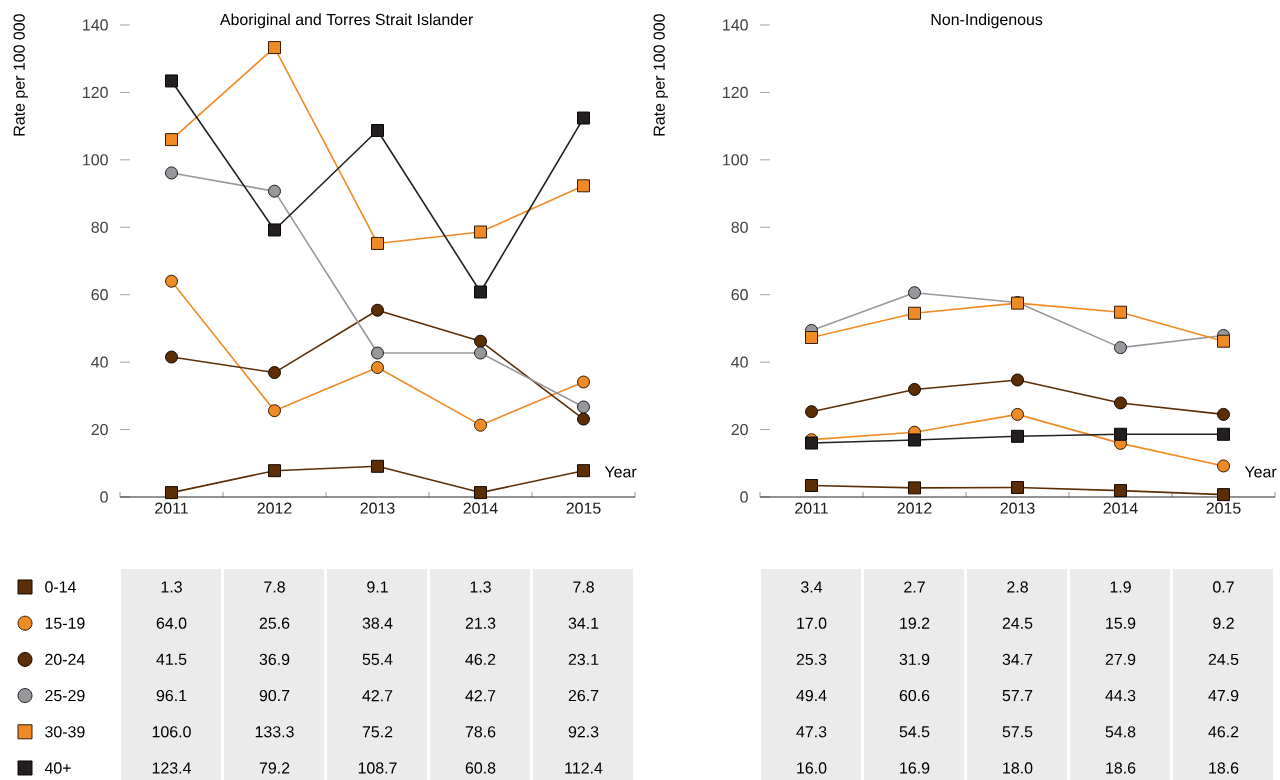 Image resolution: width=1280 pixels, height=780 pixels. I want to click on data-label: 42.7, so click(377, 696).